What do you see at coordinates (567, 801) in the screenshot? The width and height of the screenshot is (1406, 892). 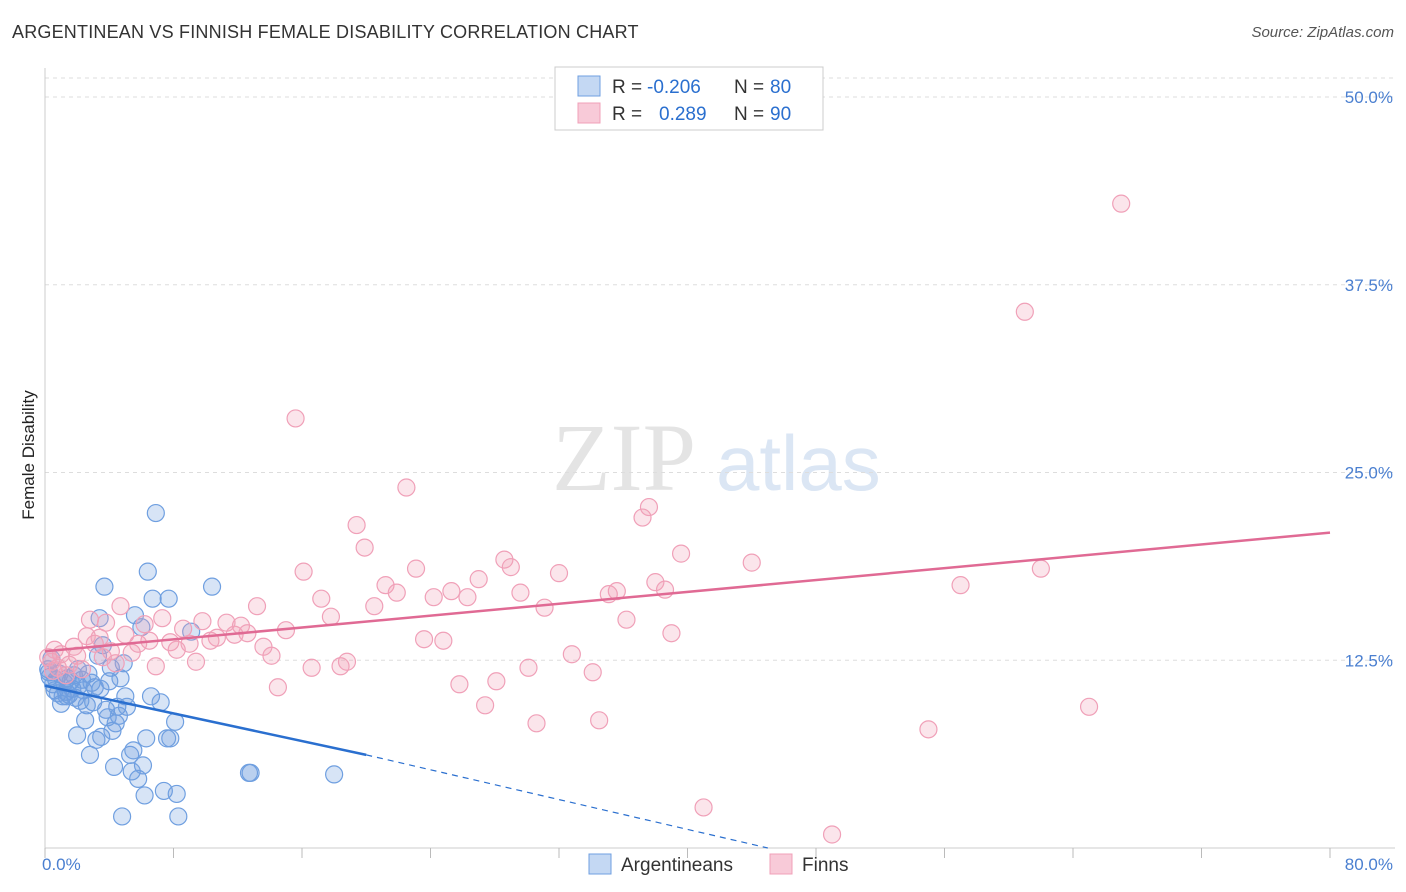 I see `argentineans-trend-dashed` at bounding box center [567, 801].